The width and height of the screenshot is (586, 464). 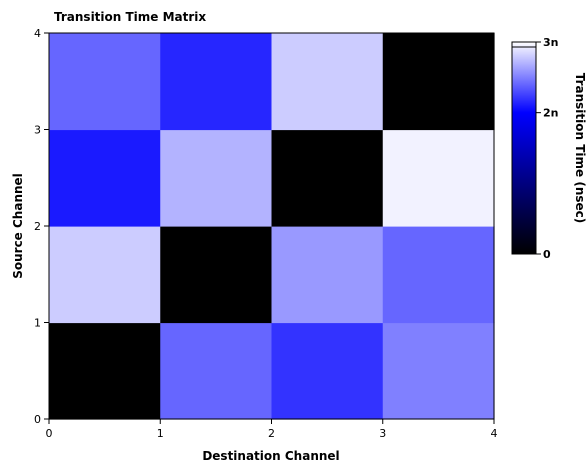 I want to click on colorbar-tick-label: 3n, so click(x=551, y=42).